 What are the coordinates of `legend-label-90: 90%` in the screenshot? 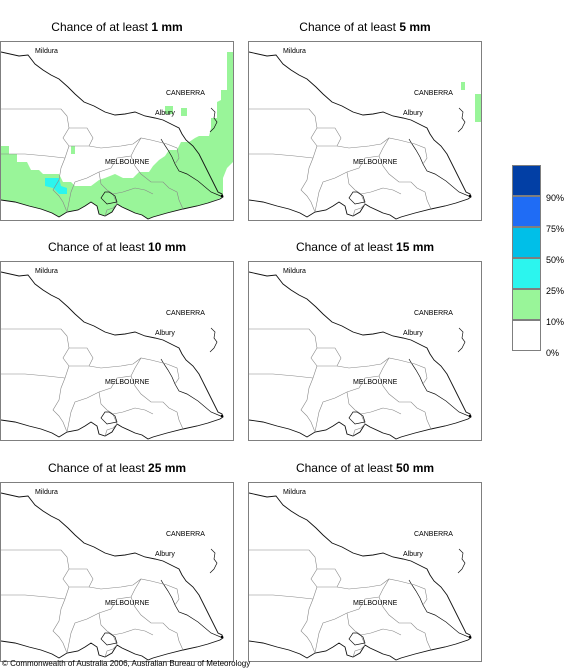 It's located at (555, 198).